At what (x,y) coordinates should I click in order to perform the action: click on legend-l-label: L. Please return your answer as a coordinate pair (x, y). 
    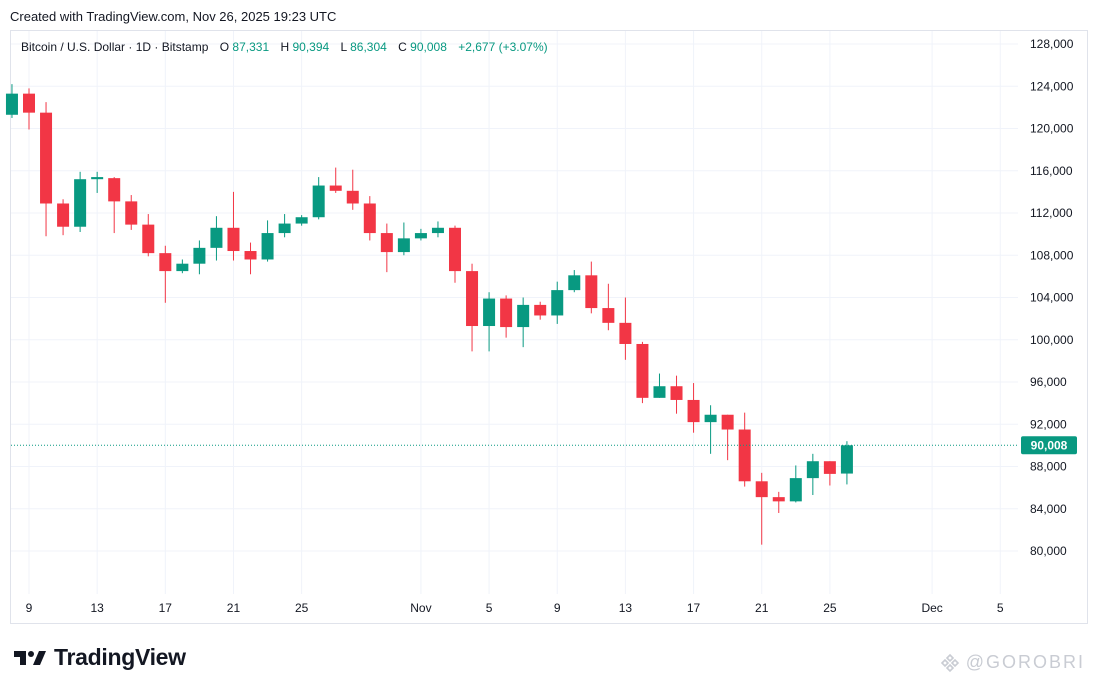
    Looking at the image, I should click on (344, 47).